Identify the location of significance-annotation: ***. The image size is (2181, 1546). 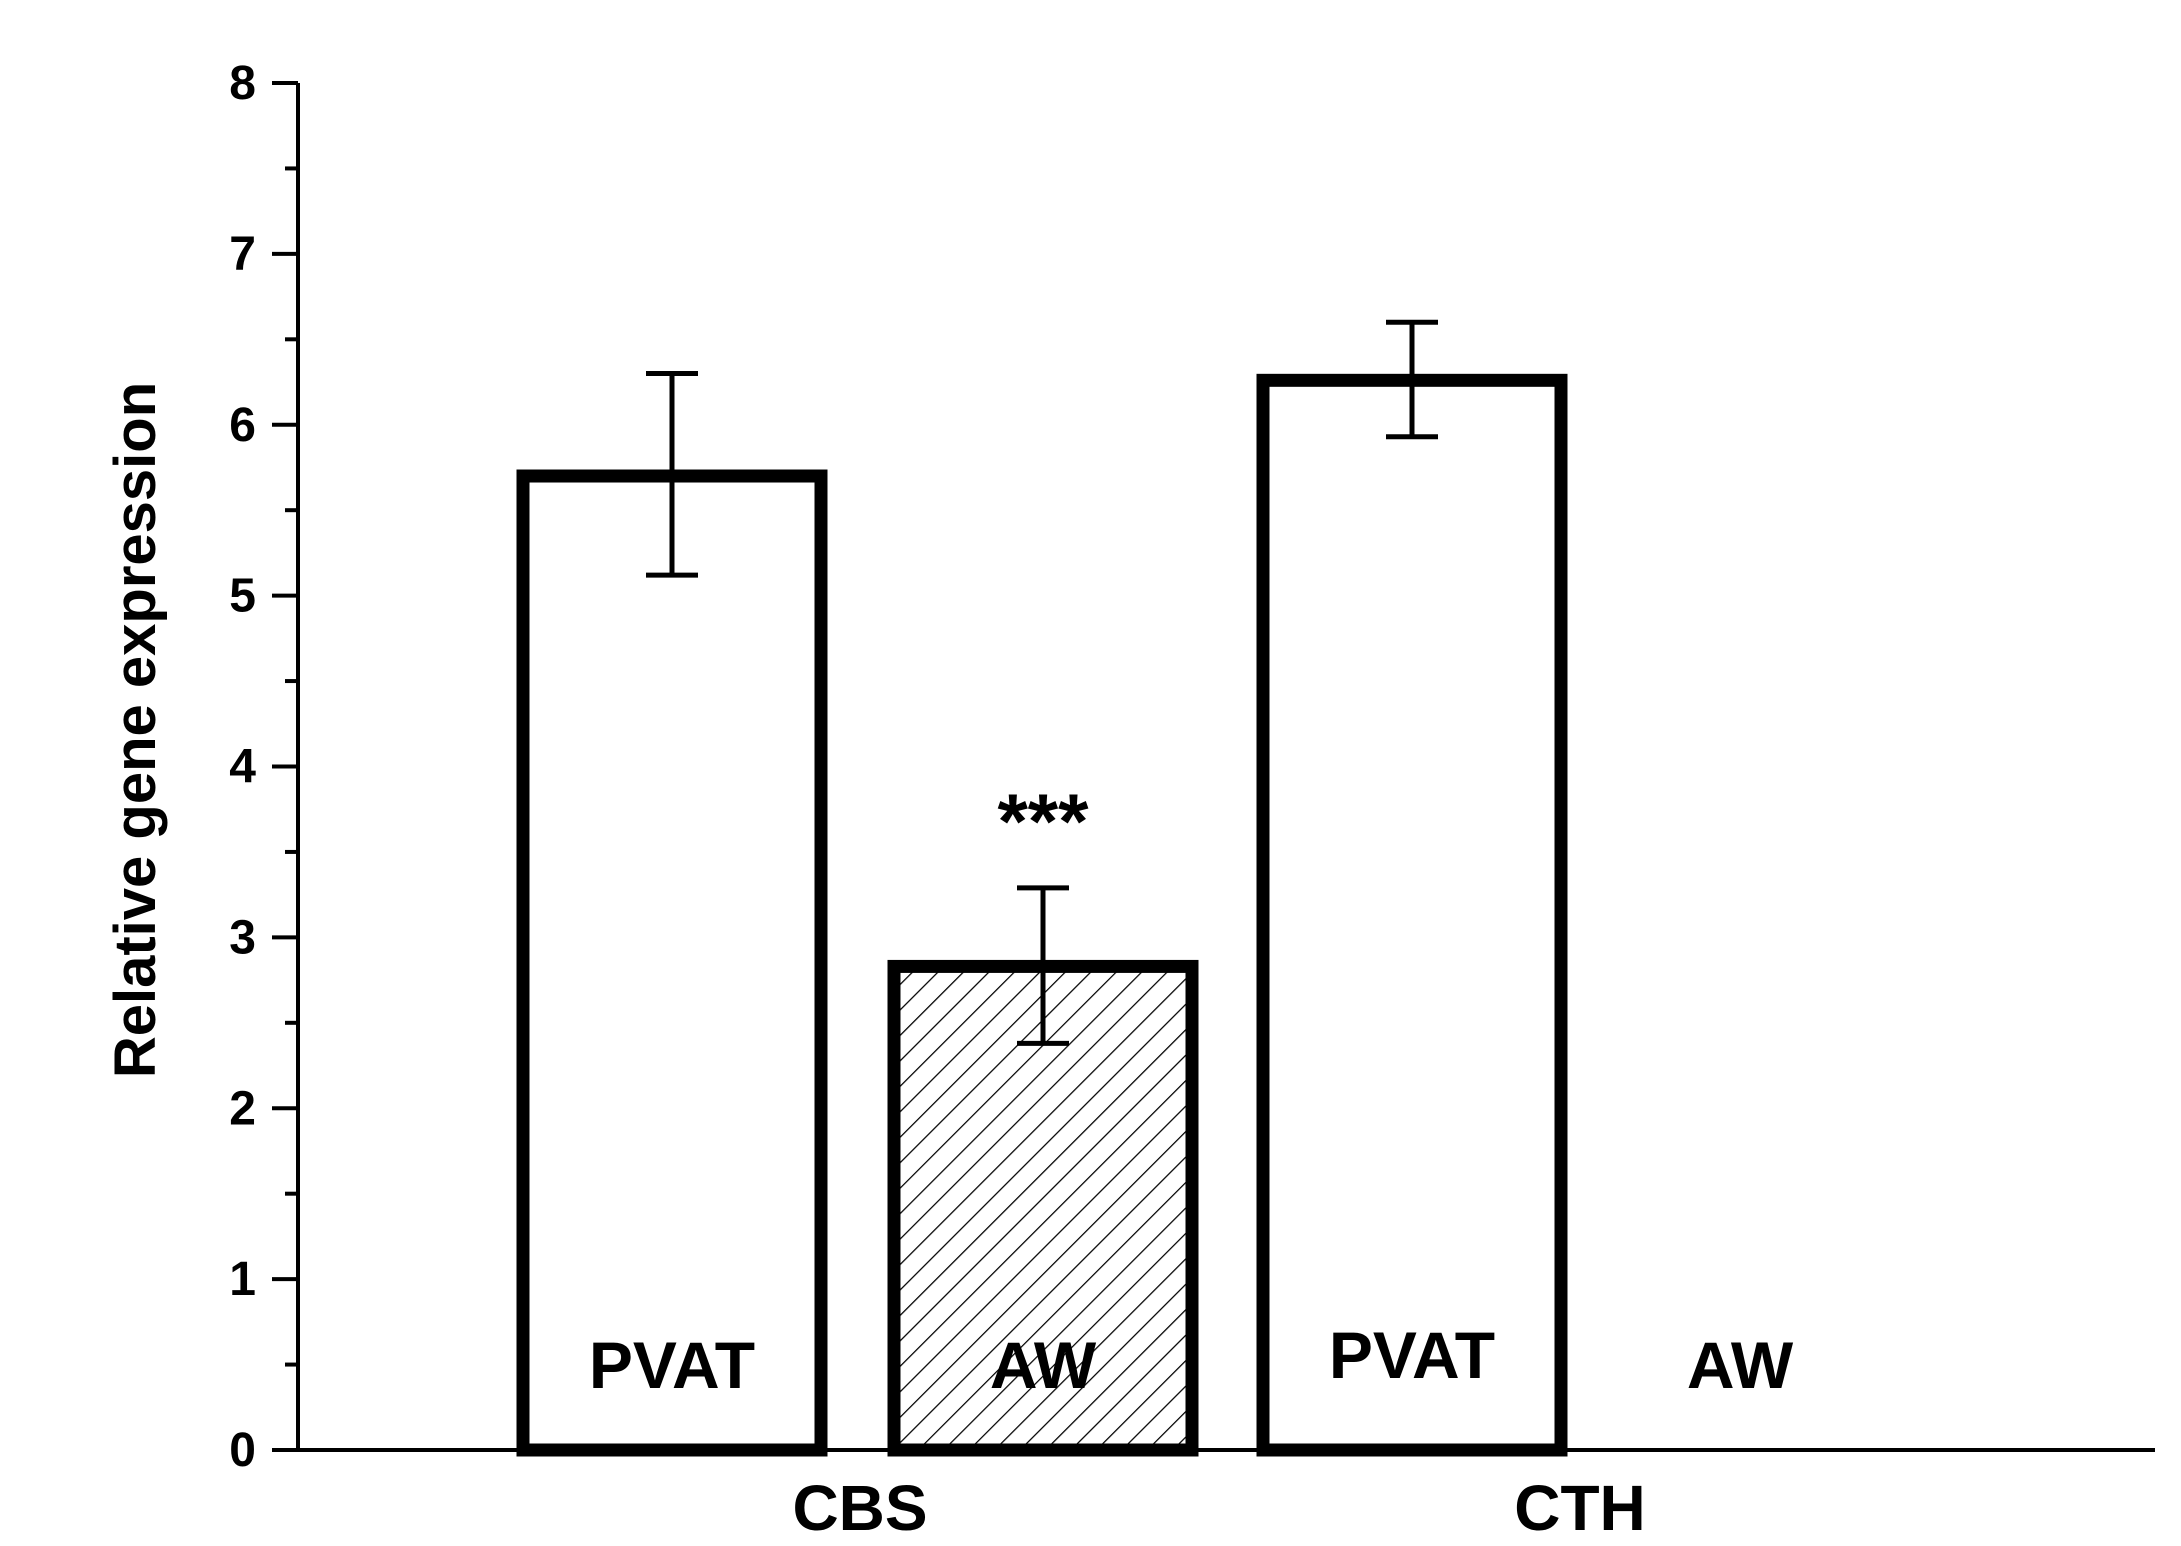
(1043, 821).